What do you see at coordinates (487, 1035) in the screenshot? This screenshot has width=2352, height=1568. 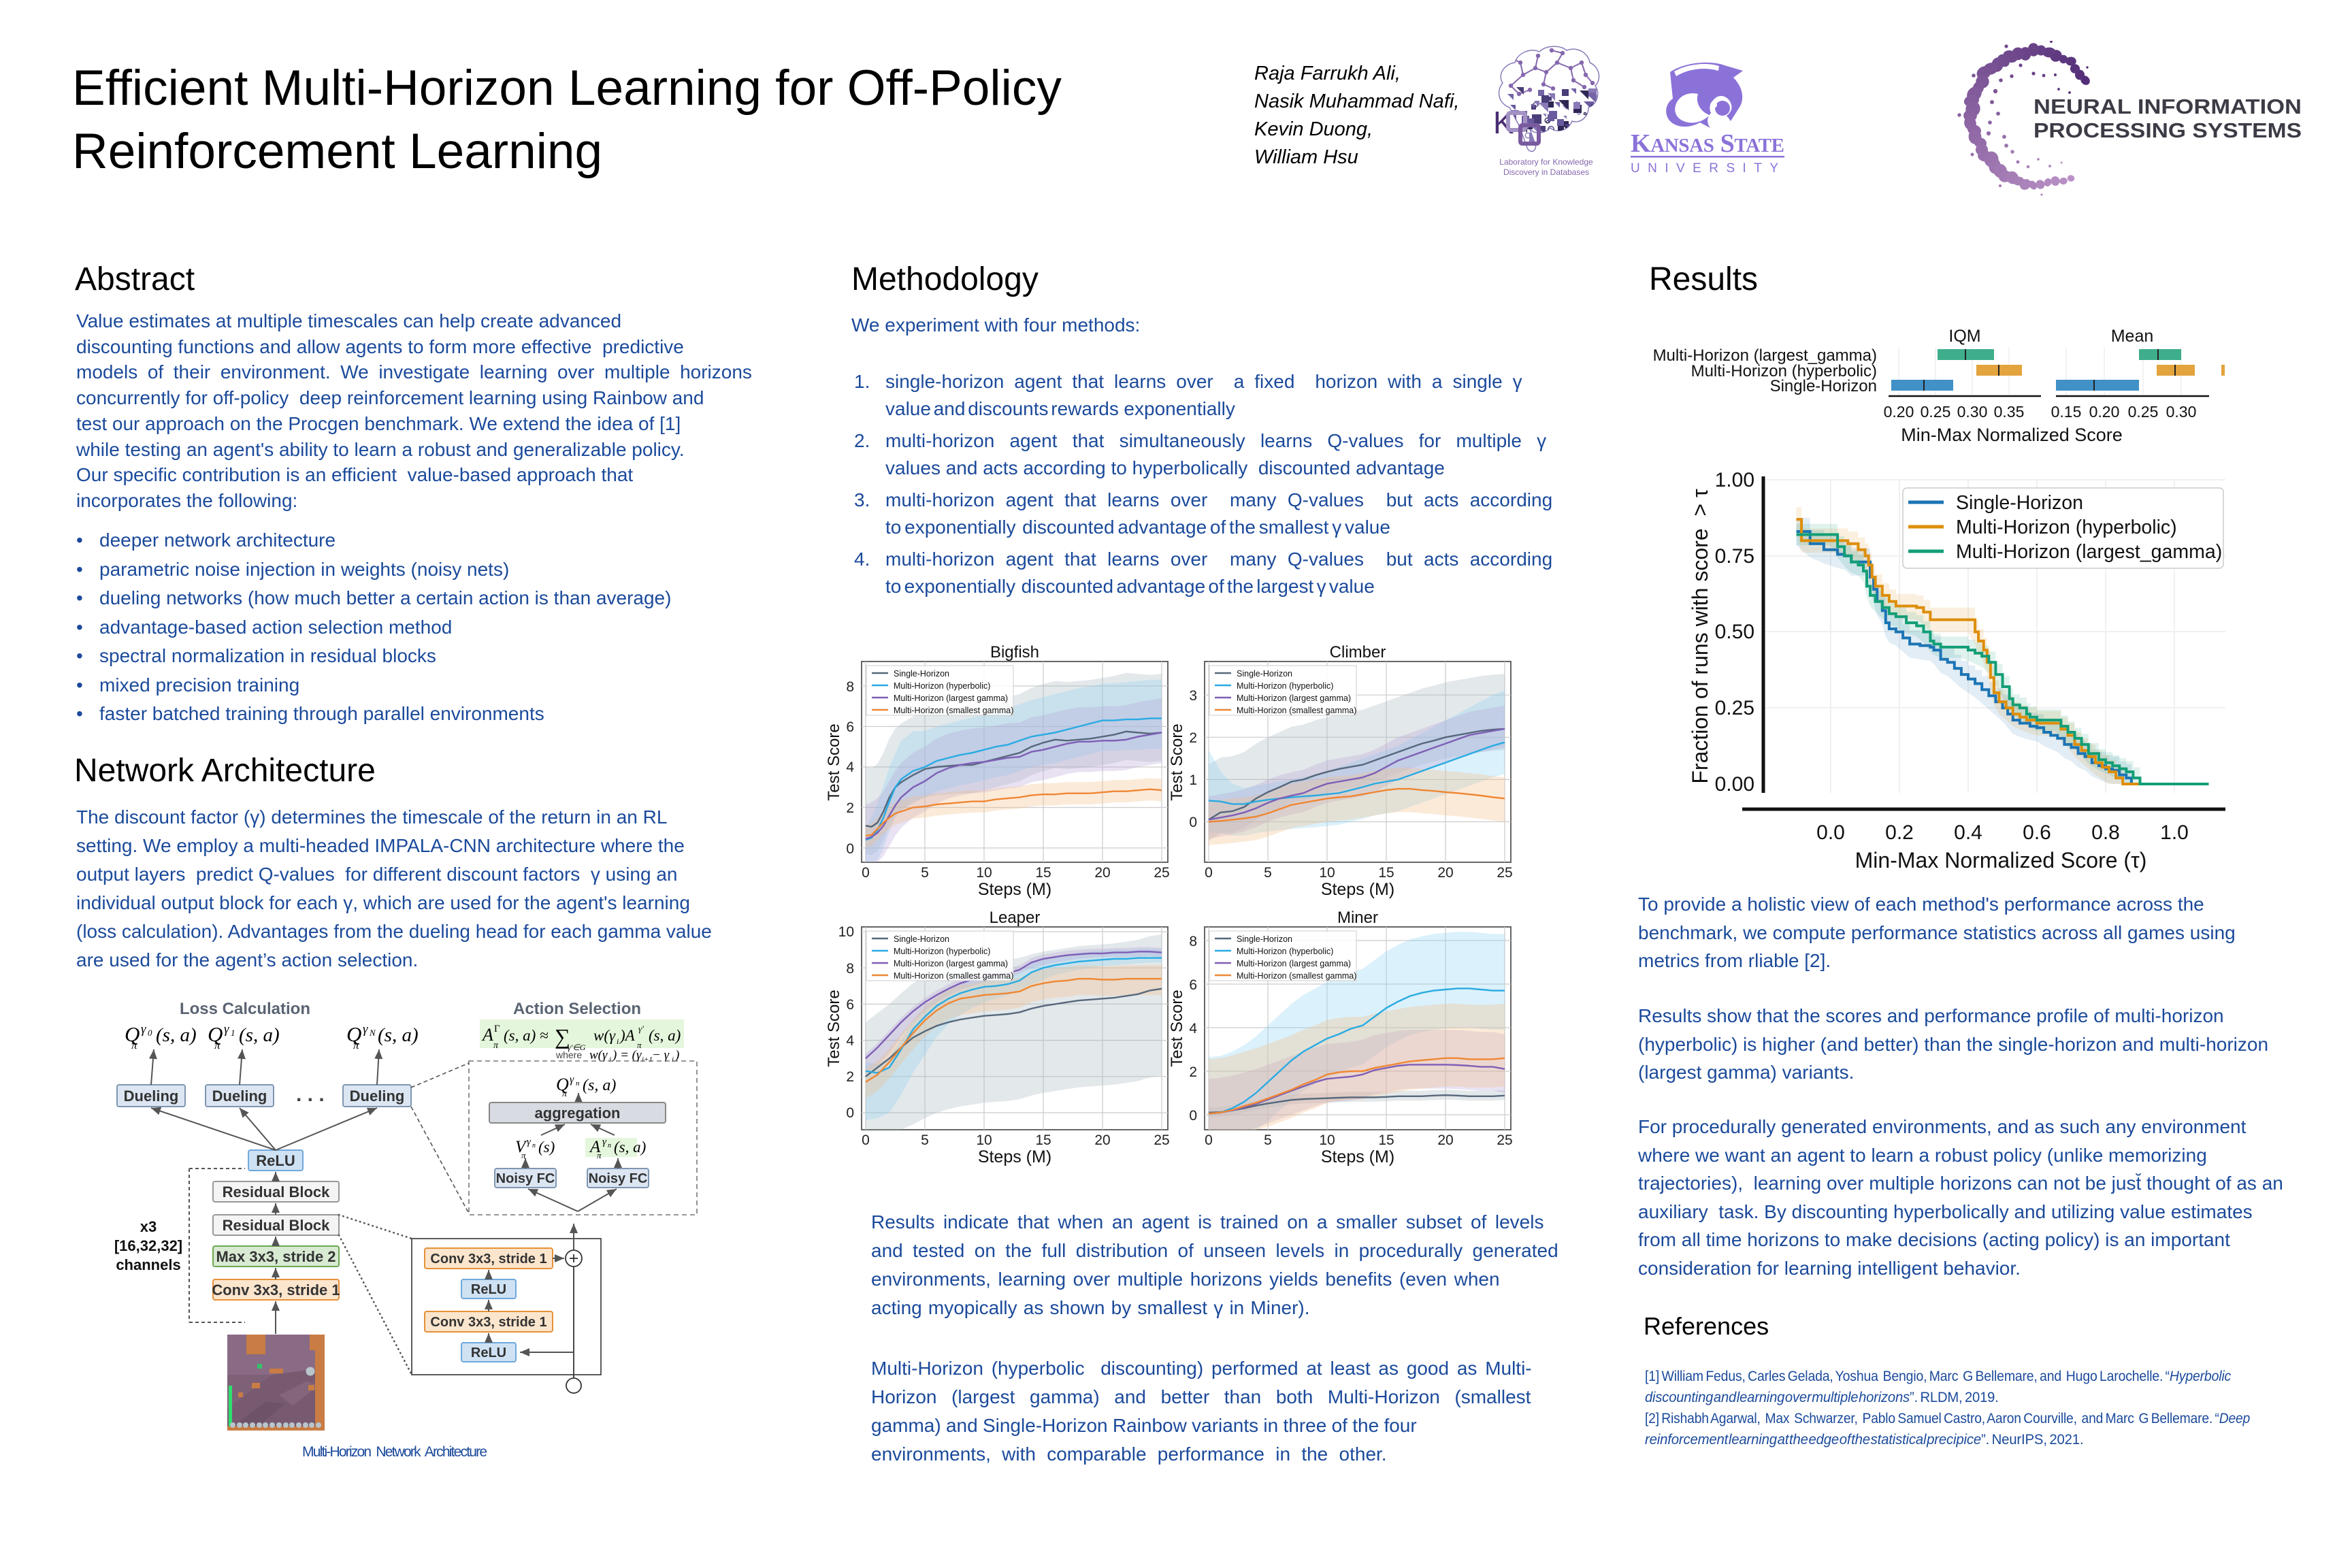 I see `svg-text: A` at bounding box center [487, 1035].